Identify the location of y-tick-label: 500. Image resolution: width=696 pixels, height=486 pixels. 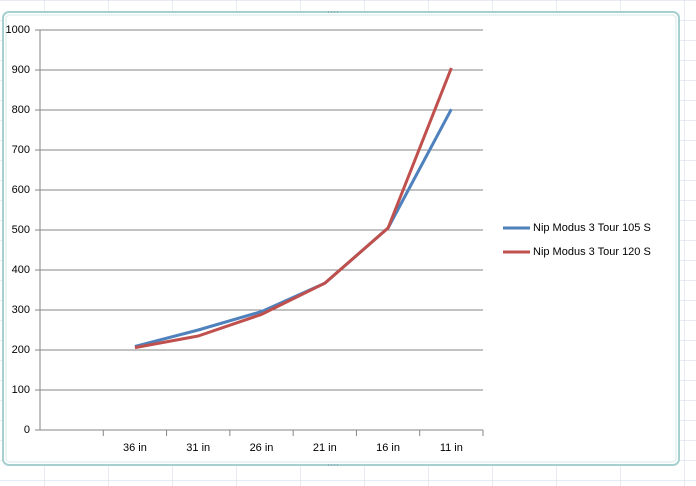
(21, 230).